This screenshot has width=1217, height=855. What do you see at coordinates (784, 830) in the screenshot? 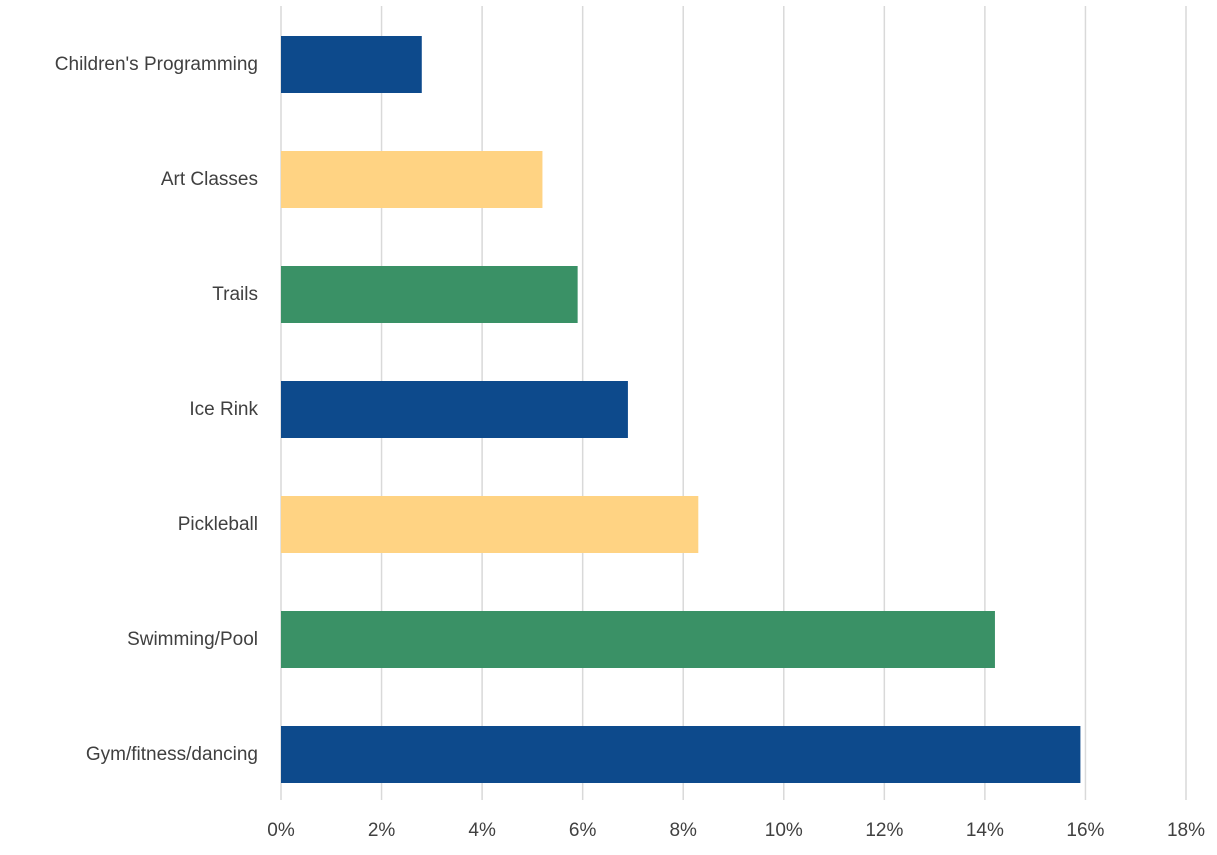
I see `x-tick-label: 10%` at bounding box center [784, 830].